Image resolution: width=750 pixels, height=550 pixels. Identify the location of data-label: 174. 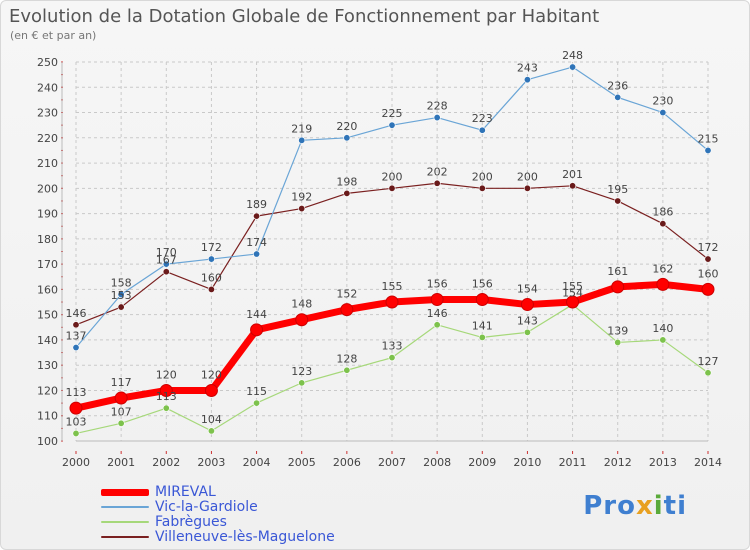
(256, 242).